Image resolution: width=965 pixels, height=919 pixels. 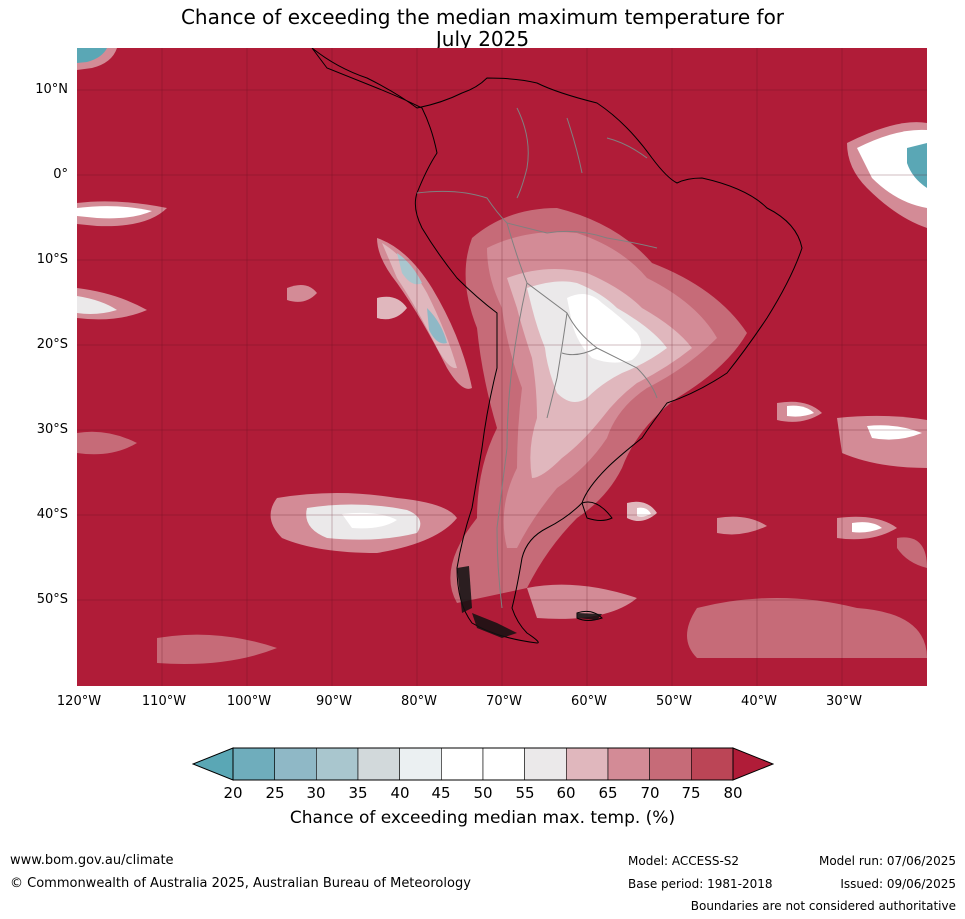 I want to click on lat-label: 10°S, so click(x=52, y=259).